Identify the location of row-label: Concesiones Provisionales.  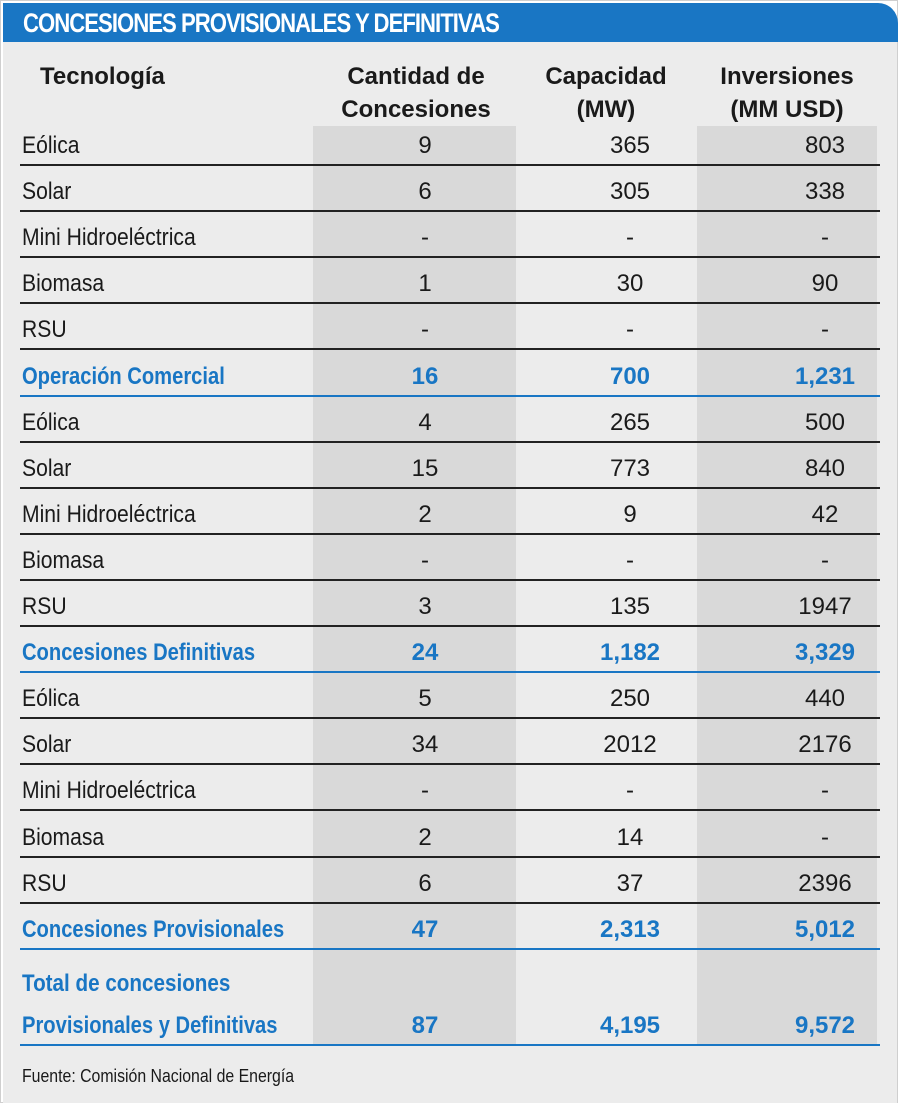
(153, 929).